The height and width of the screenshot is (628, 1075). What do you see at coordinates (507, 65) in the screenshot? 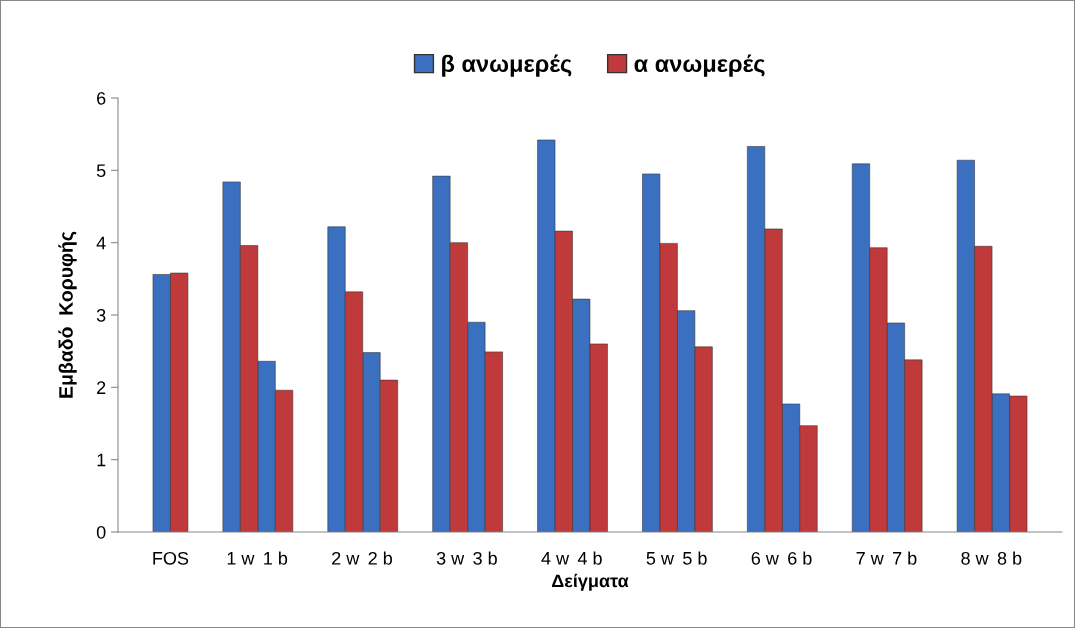
I see `legend-label: β ανωμερές` at bounding box center [507, 65].